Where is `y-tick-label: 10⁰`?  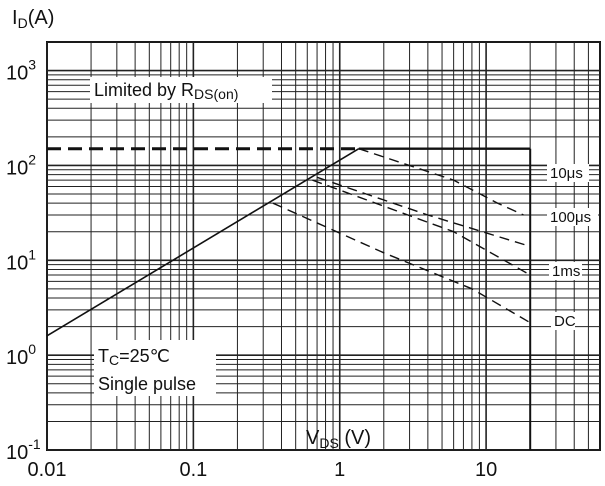 y-tick-label: 10⁰ is located at coordinates (21, 355).